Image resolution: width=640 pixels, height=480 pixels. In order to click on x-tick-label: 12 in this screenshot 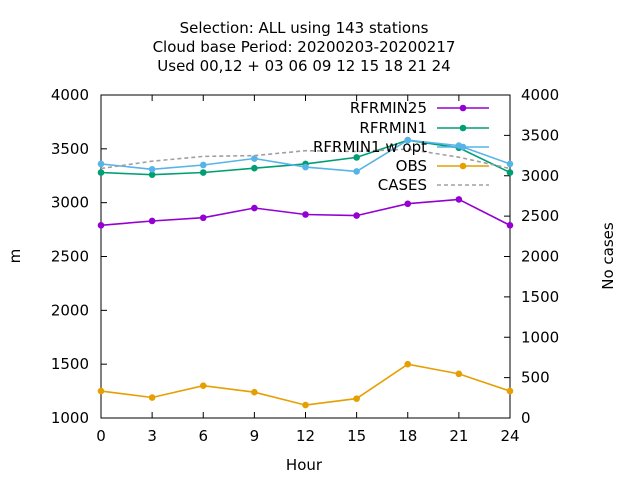, I will do `click(305, 436)`.